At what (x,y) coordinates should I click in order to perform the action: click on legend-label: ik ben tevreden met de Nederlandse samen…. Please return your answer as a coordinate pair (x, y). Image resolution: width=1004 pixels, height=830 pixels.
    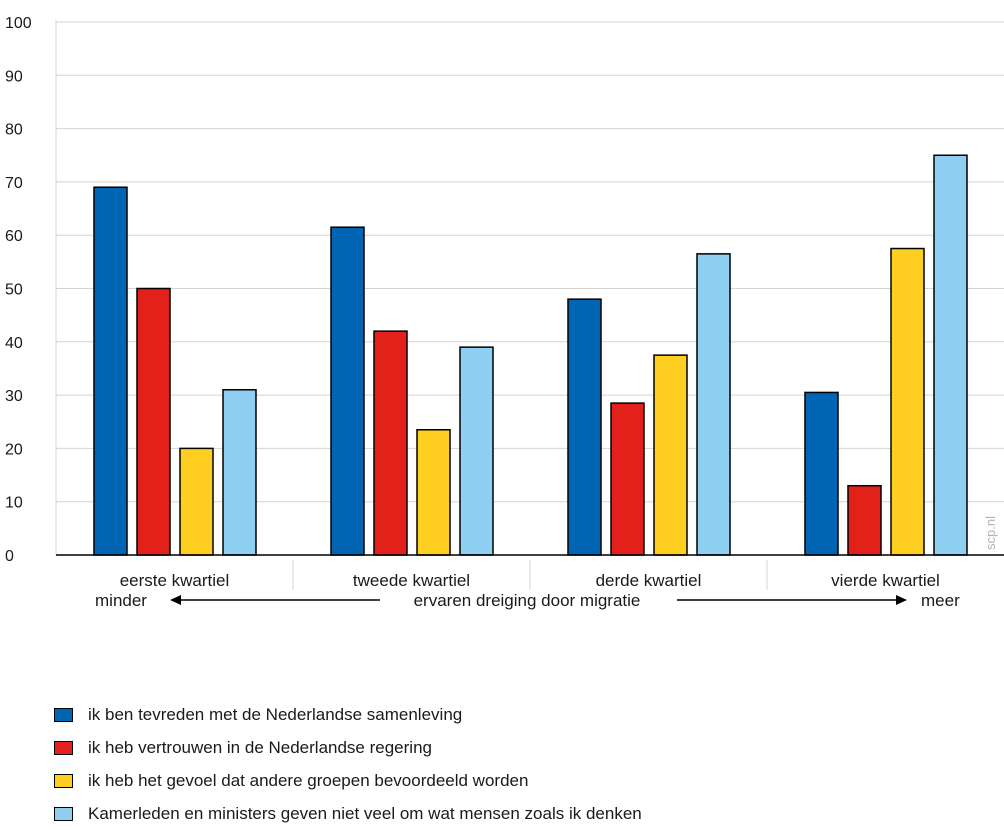
    Looking at the image, I should click on (275, 714).